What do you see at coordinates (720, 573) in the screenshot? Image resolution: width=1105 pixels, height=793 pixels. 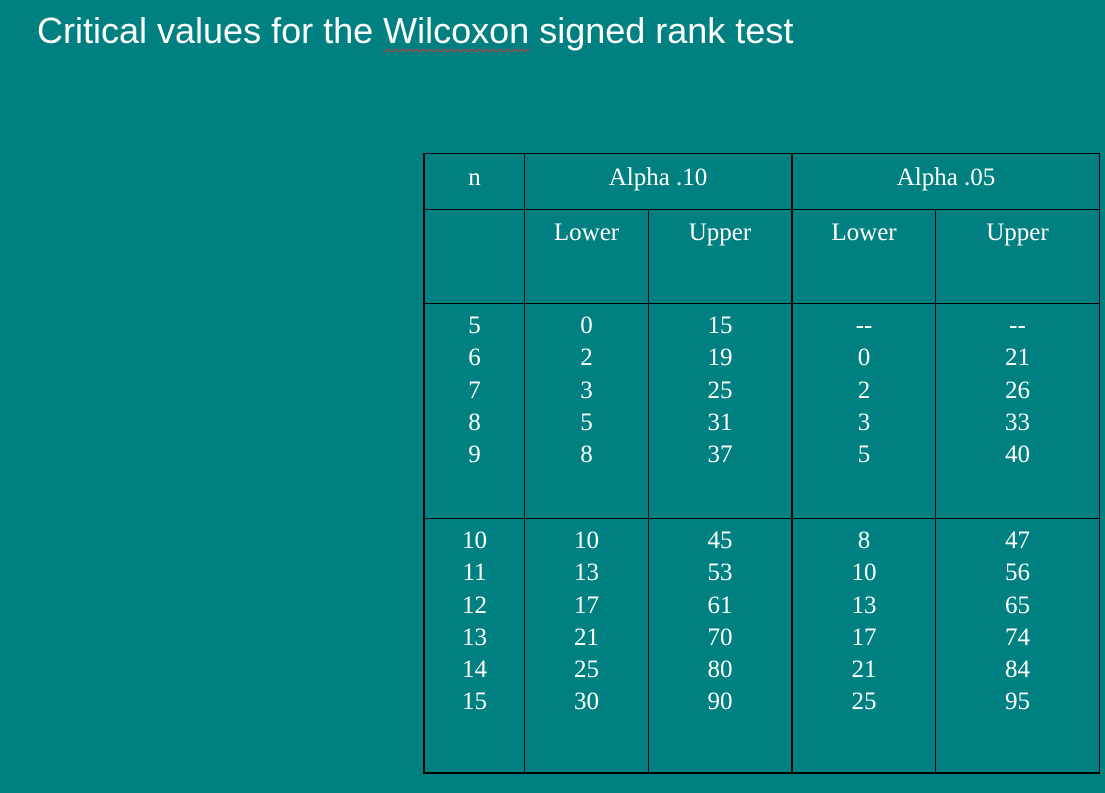 I see `table-cell: 53` at bounding box center [720, 573].